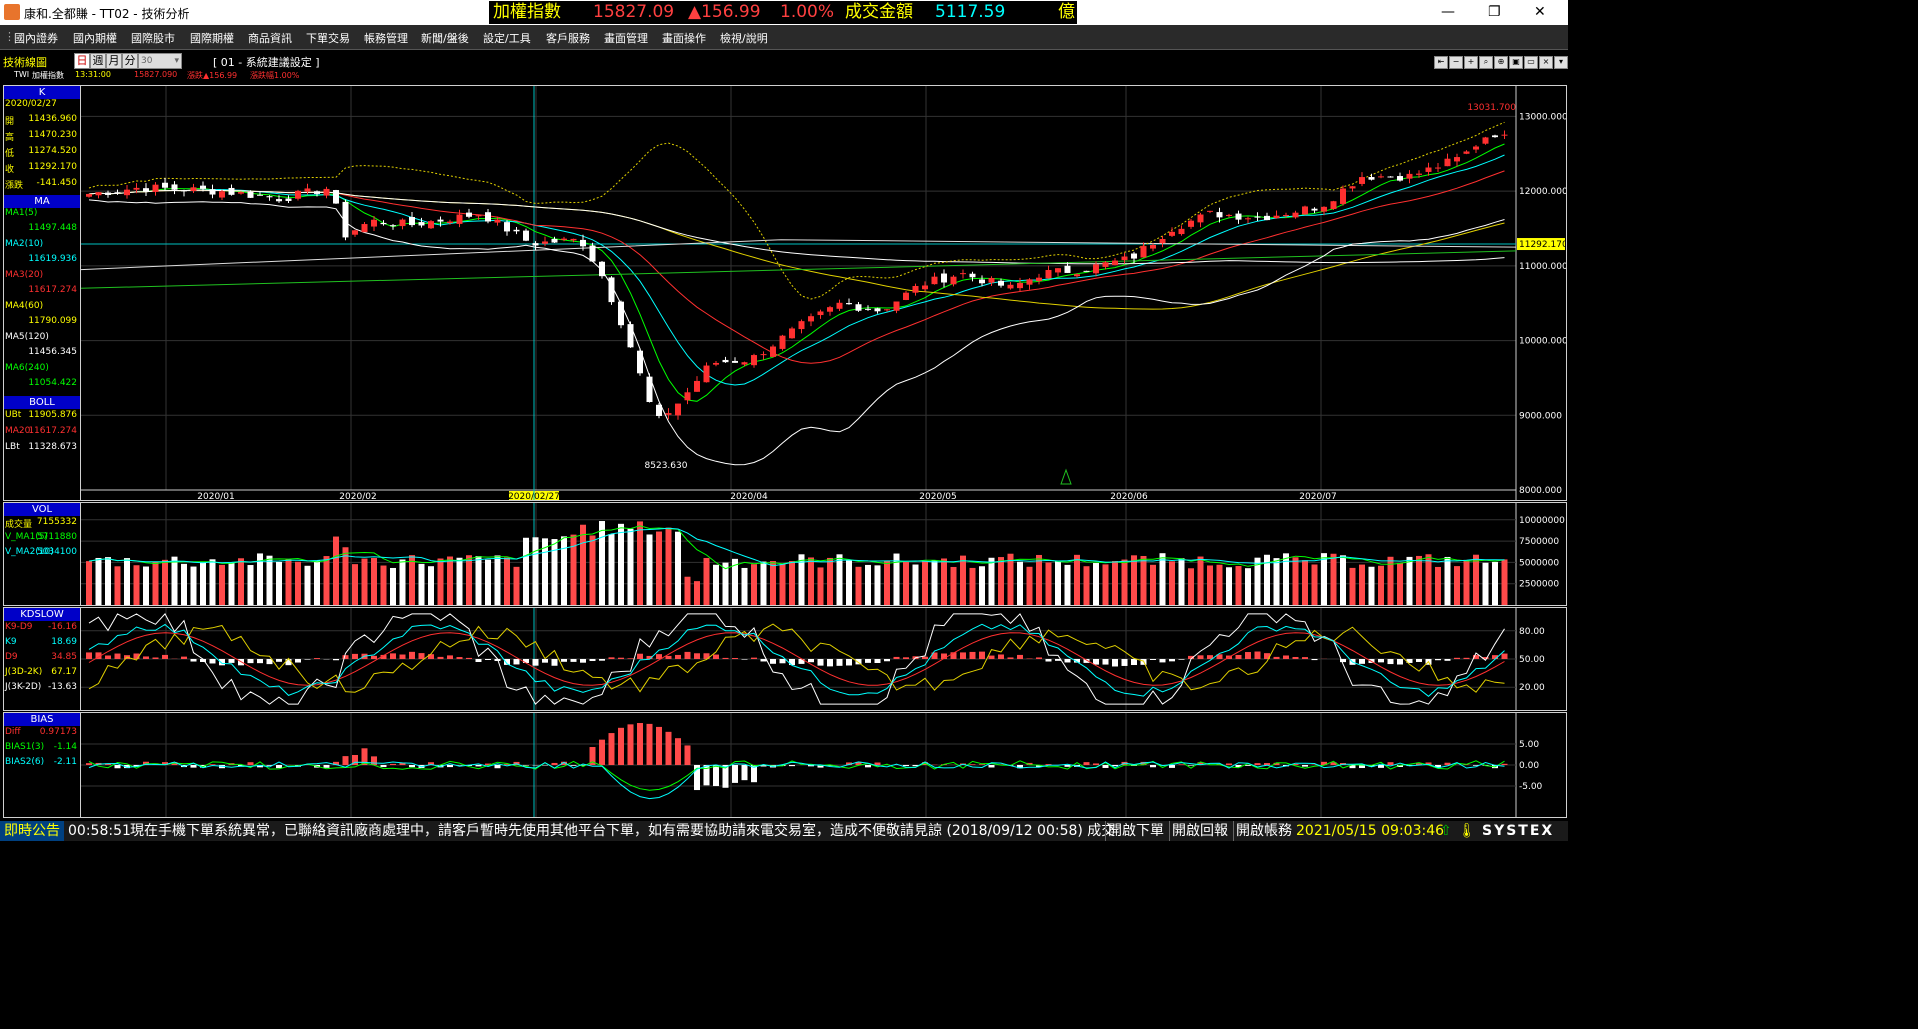 The image size is (1918, 1029). What do you see at coordinates (1448, 12) in the screenshot?
I see `minimize-icon: —` at bounding box center [1448, 12].